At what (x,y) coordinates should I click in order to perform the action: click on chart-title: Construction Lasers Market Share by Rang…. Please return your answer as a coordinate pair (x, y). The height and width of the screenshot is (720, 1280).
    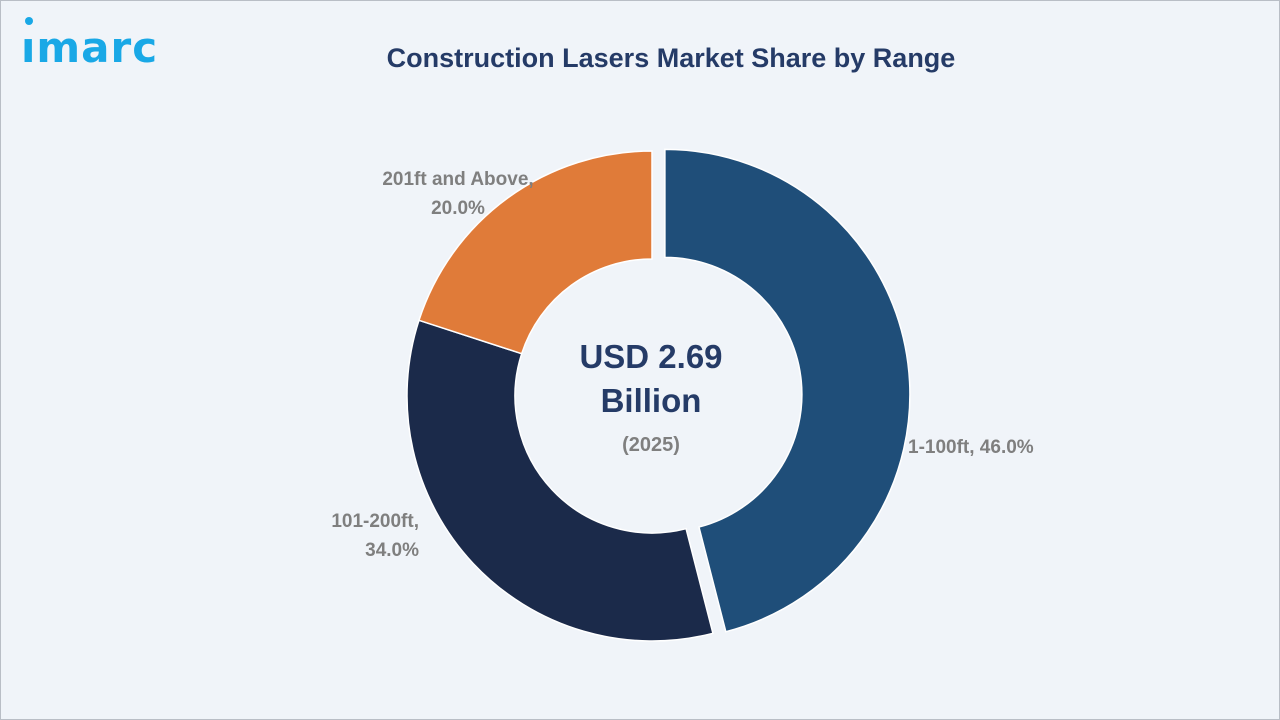
    Looking at the image, I should click on (671, 58).